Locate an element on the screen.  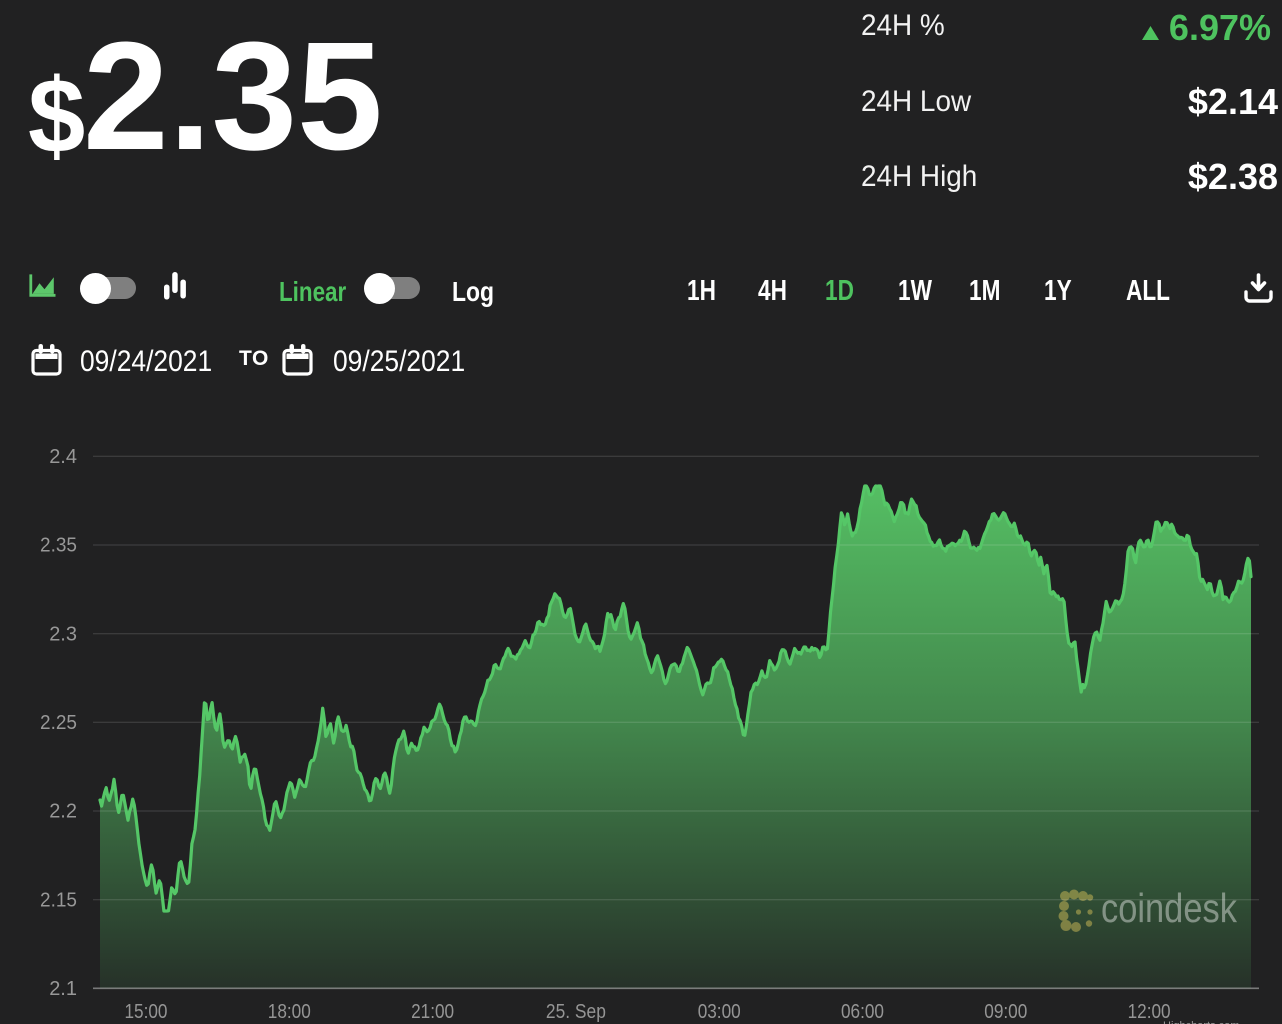
svg-text: 2.25 is located at coordinates (58, 723).